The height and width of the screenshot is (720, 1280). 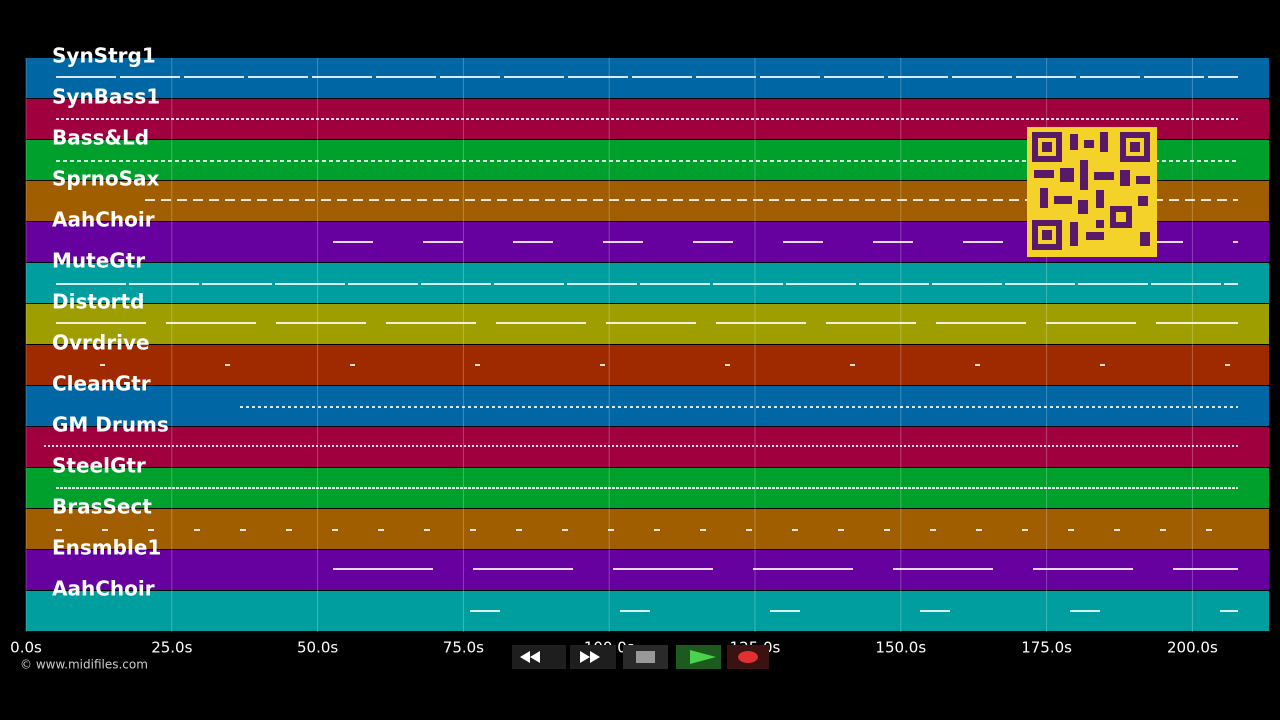 What do you see at coordinates (98, 261) in the screenshot?
I see `track-name: MuteGtr` at bounding box center [98, 261].